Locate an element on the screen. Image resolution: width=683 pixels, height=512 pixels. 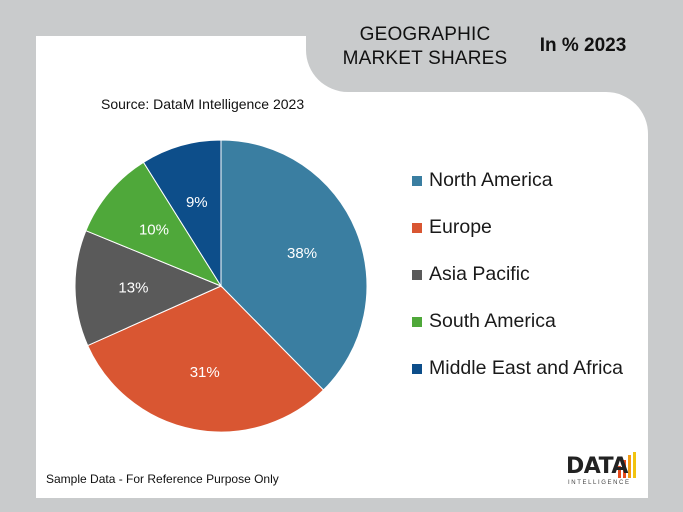
legend-item: Europe is located at coordinates (523, 227).